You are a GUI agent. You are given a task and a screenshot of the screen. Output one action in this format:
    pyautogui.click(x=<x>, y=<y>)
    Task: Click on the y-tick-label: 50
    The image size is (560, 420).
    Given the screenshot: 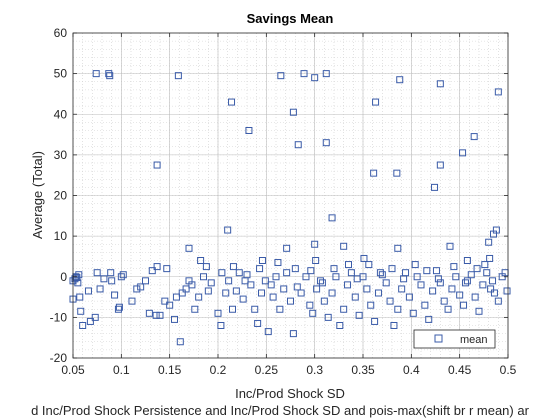 What is the action you would take?
    pyautogui.click(x=61, y=74)
    